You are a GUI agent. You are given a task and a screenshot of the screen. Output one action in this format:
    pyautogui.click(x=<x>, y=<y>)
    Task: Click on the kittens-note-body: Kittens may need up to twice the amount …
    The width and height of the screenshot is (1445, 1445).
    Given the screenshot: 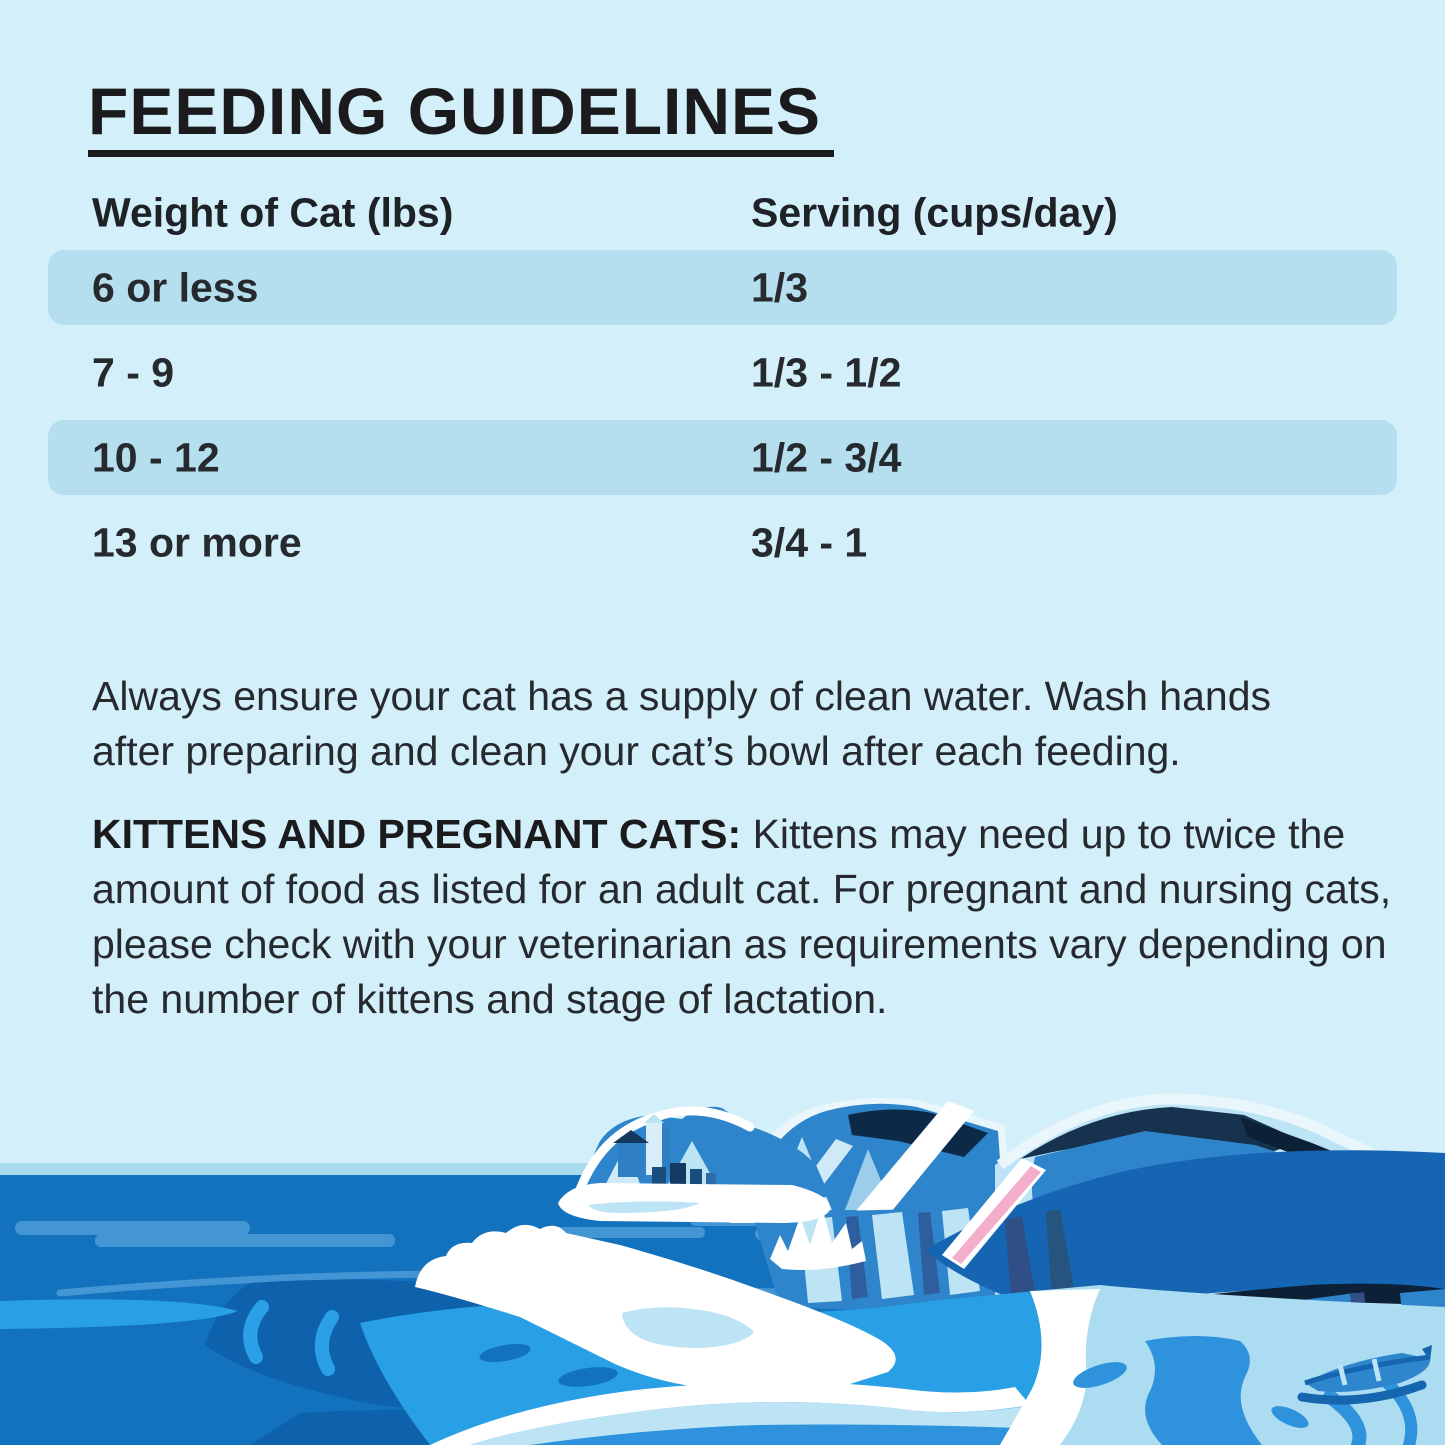 What is the action you would take?
    pyautogui.click(x=742, y=916)
    